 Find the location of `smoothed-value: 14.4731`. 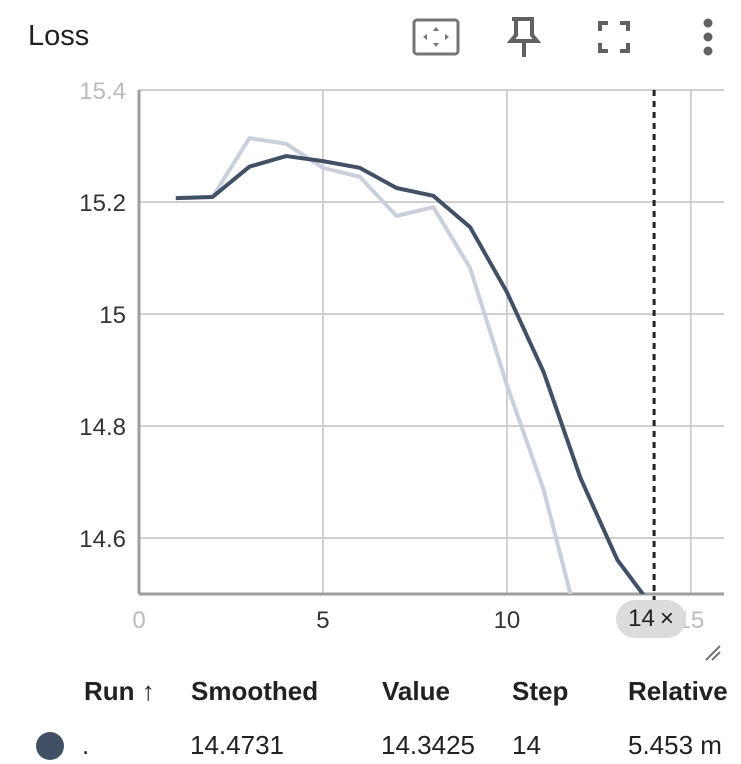

smoothed-value: 14.4731 is located at coordinates (237, 745).